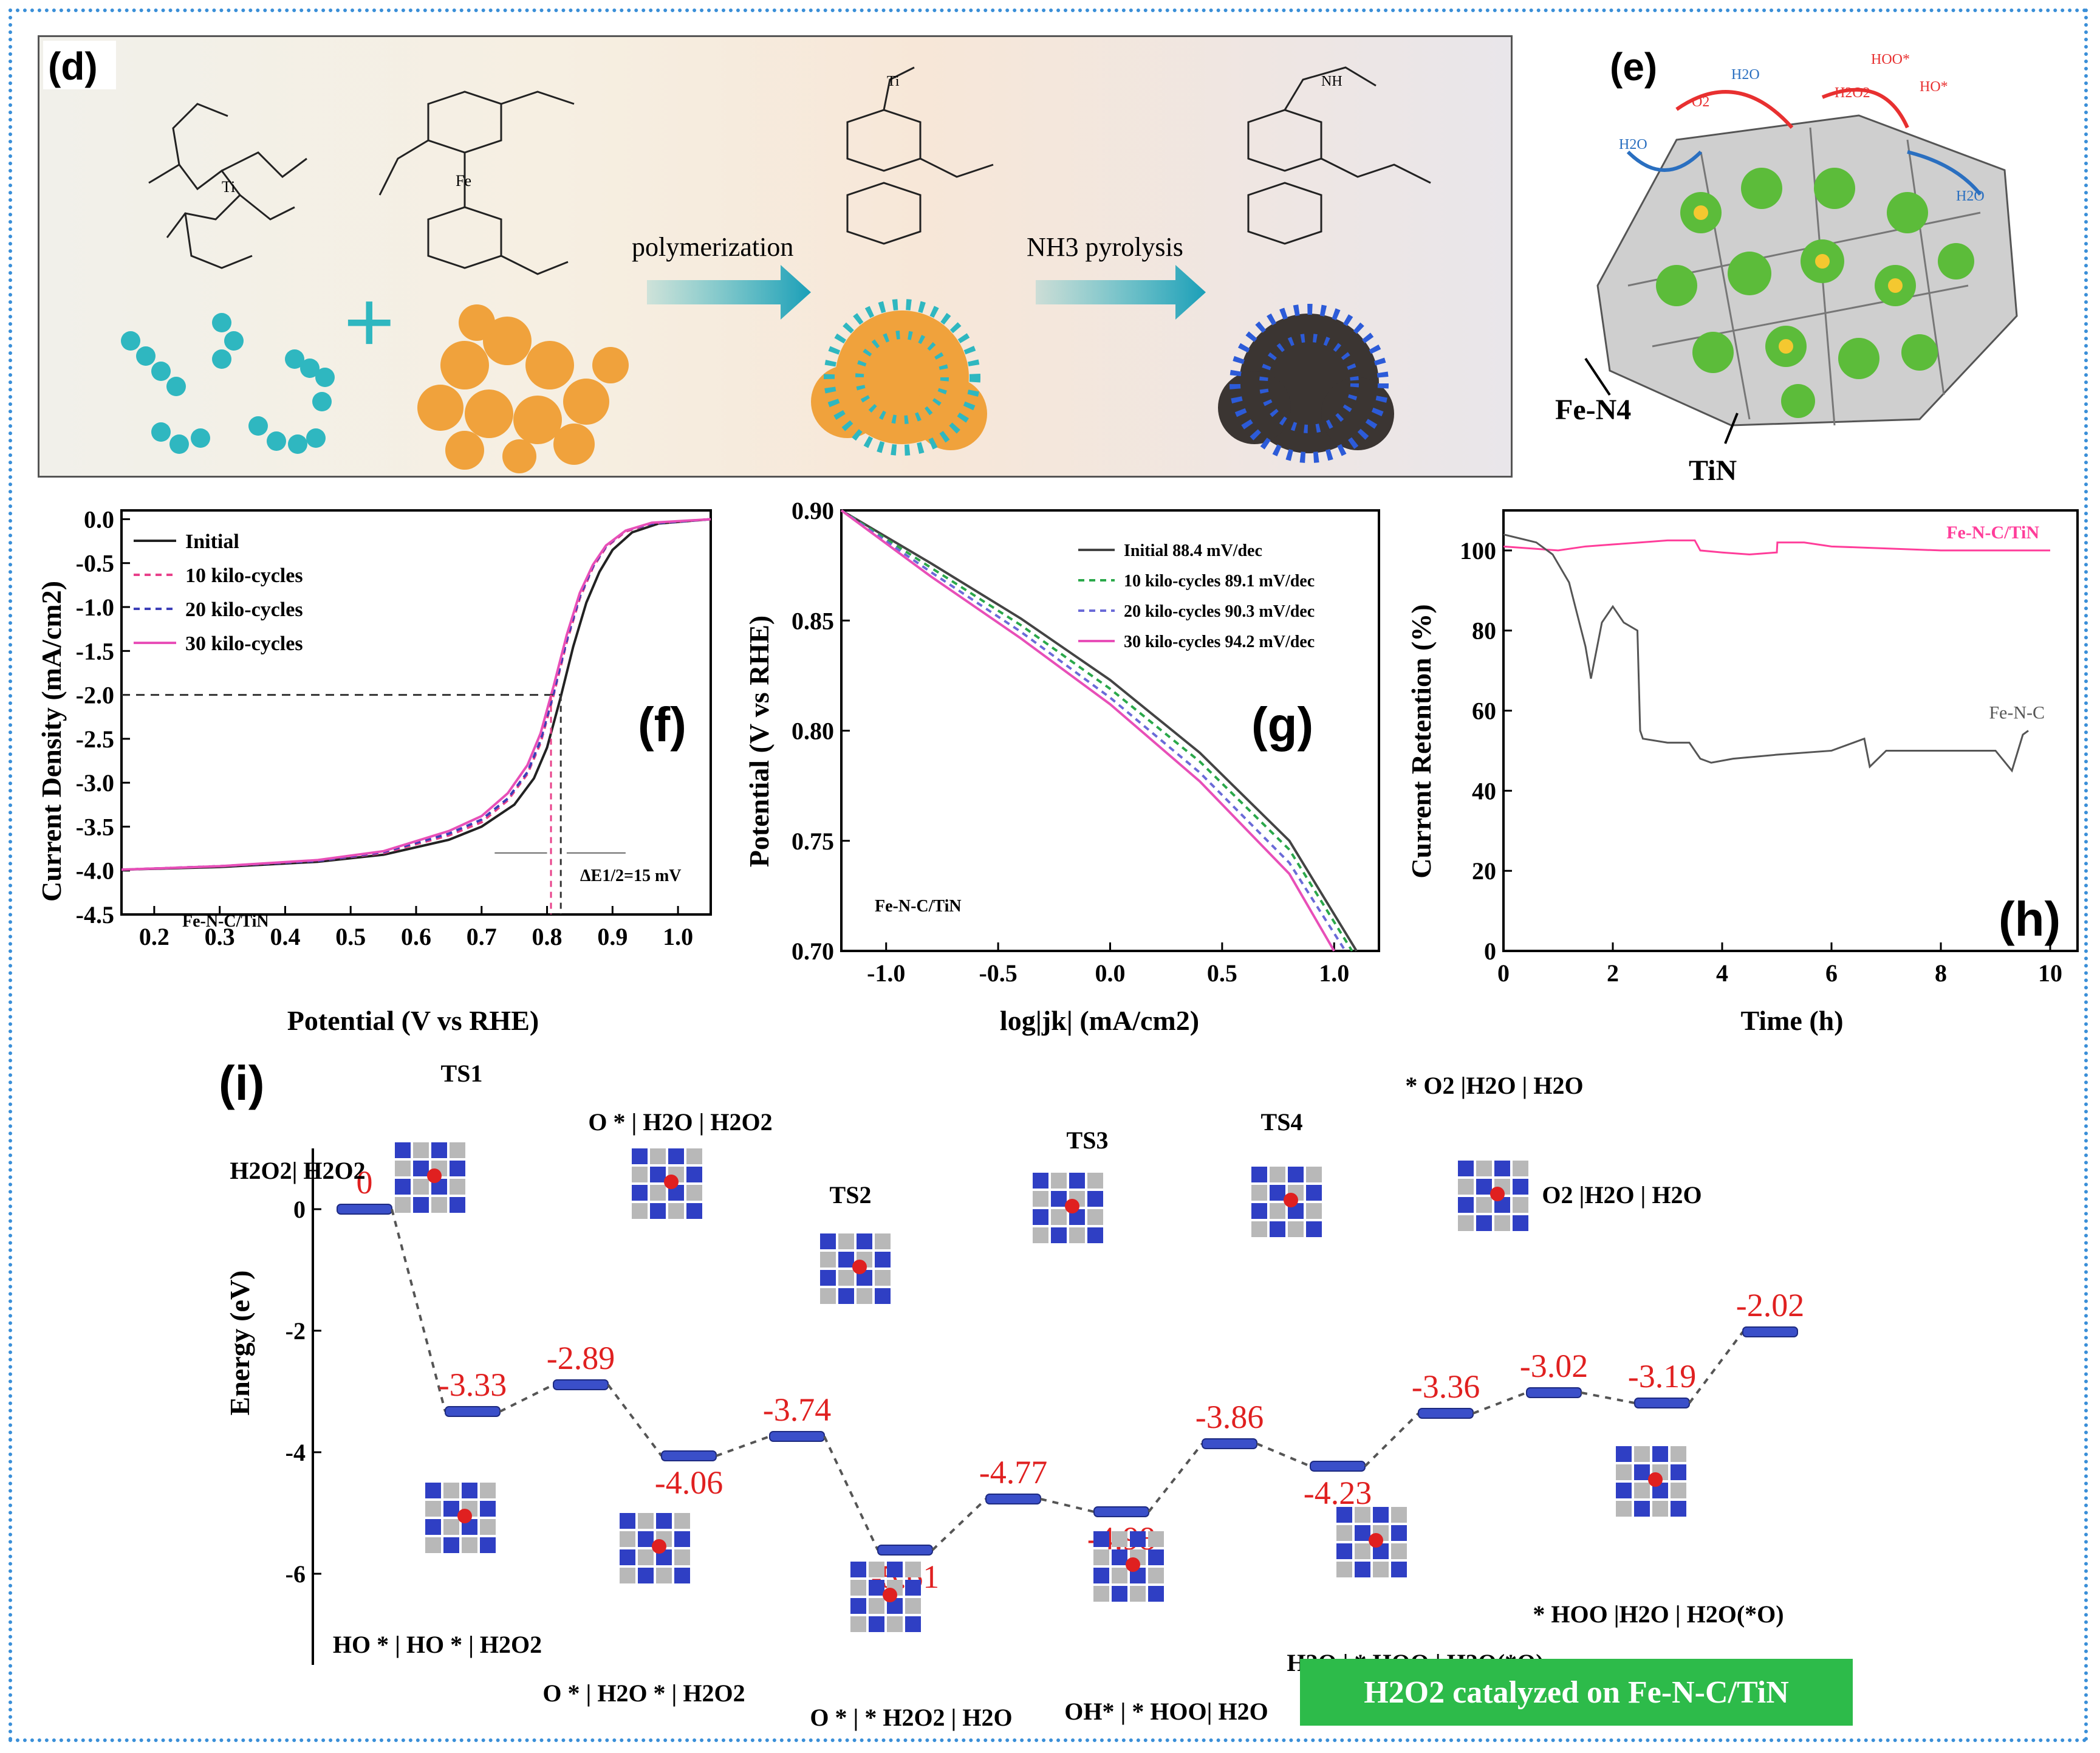  Describe the element at coordinates (296, 1331) in the screenshot. I see `i-ytick-label: -2` at that location.